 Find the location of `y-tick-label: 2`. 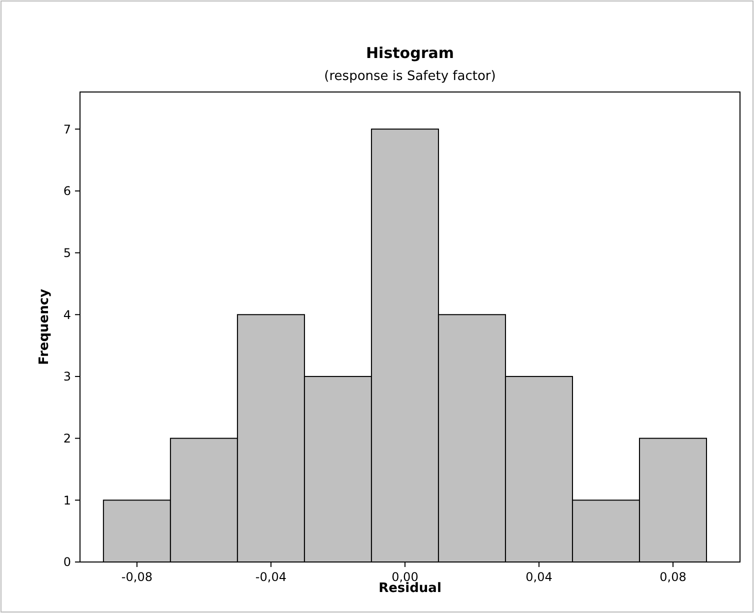

y-tick-label: 2 is located at coordinates (67, 439).